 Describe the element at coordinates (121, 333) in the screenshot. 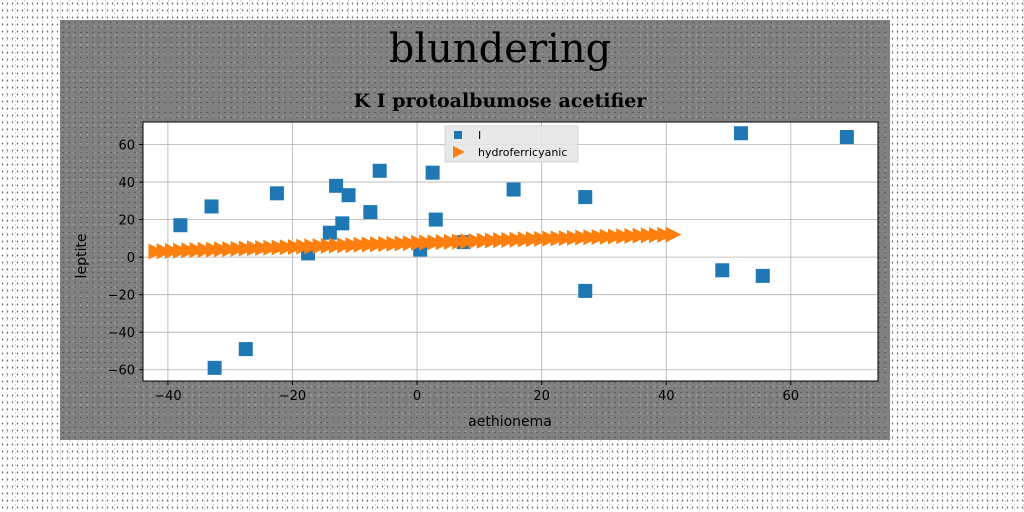

I see `y-tick-label: −40` at that location.